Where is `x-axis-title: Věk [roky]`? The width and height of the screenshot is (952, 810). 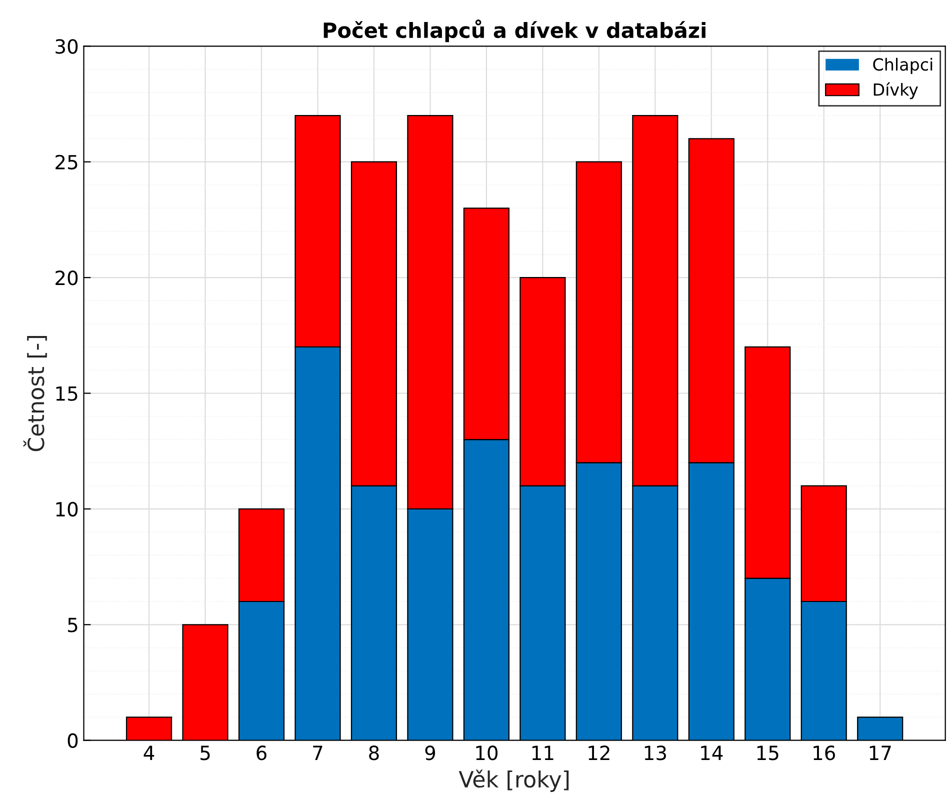
x-axis-title: Věk [roky] is located at coordinates (513, 781).